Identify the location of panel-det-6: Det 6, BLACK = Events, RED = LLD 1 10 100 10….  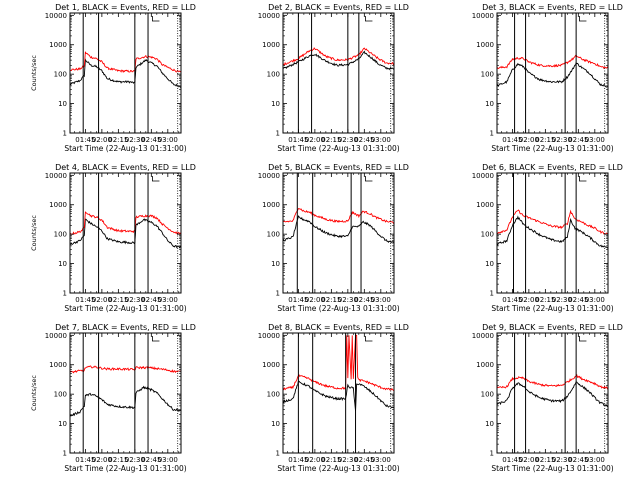
(547, 238).